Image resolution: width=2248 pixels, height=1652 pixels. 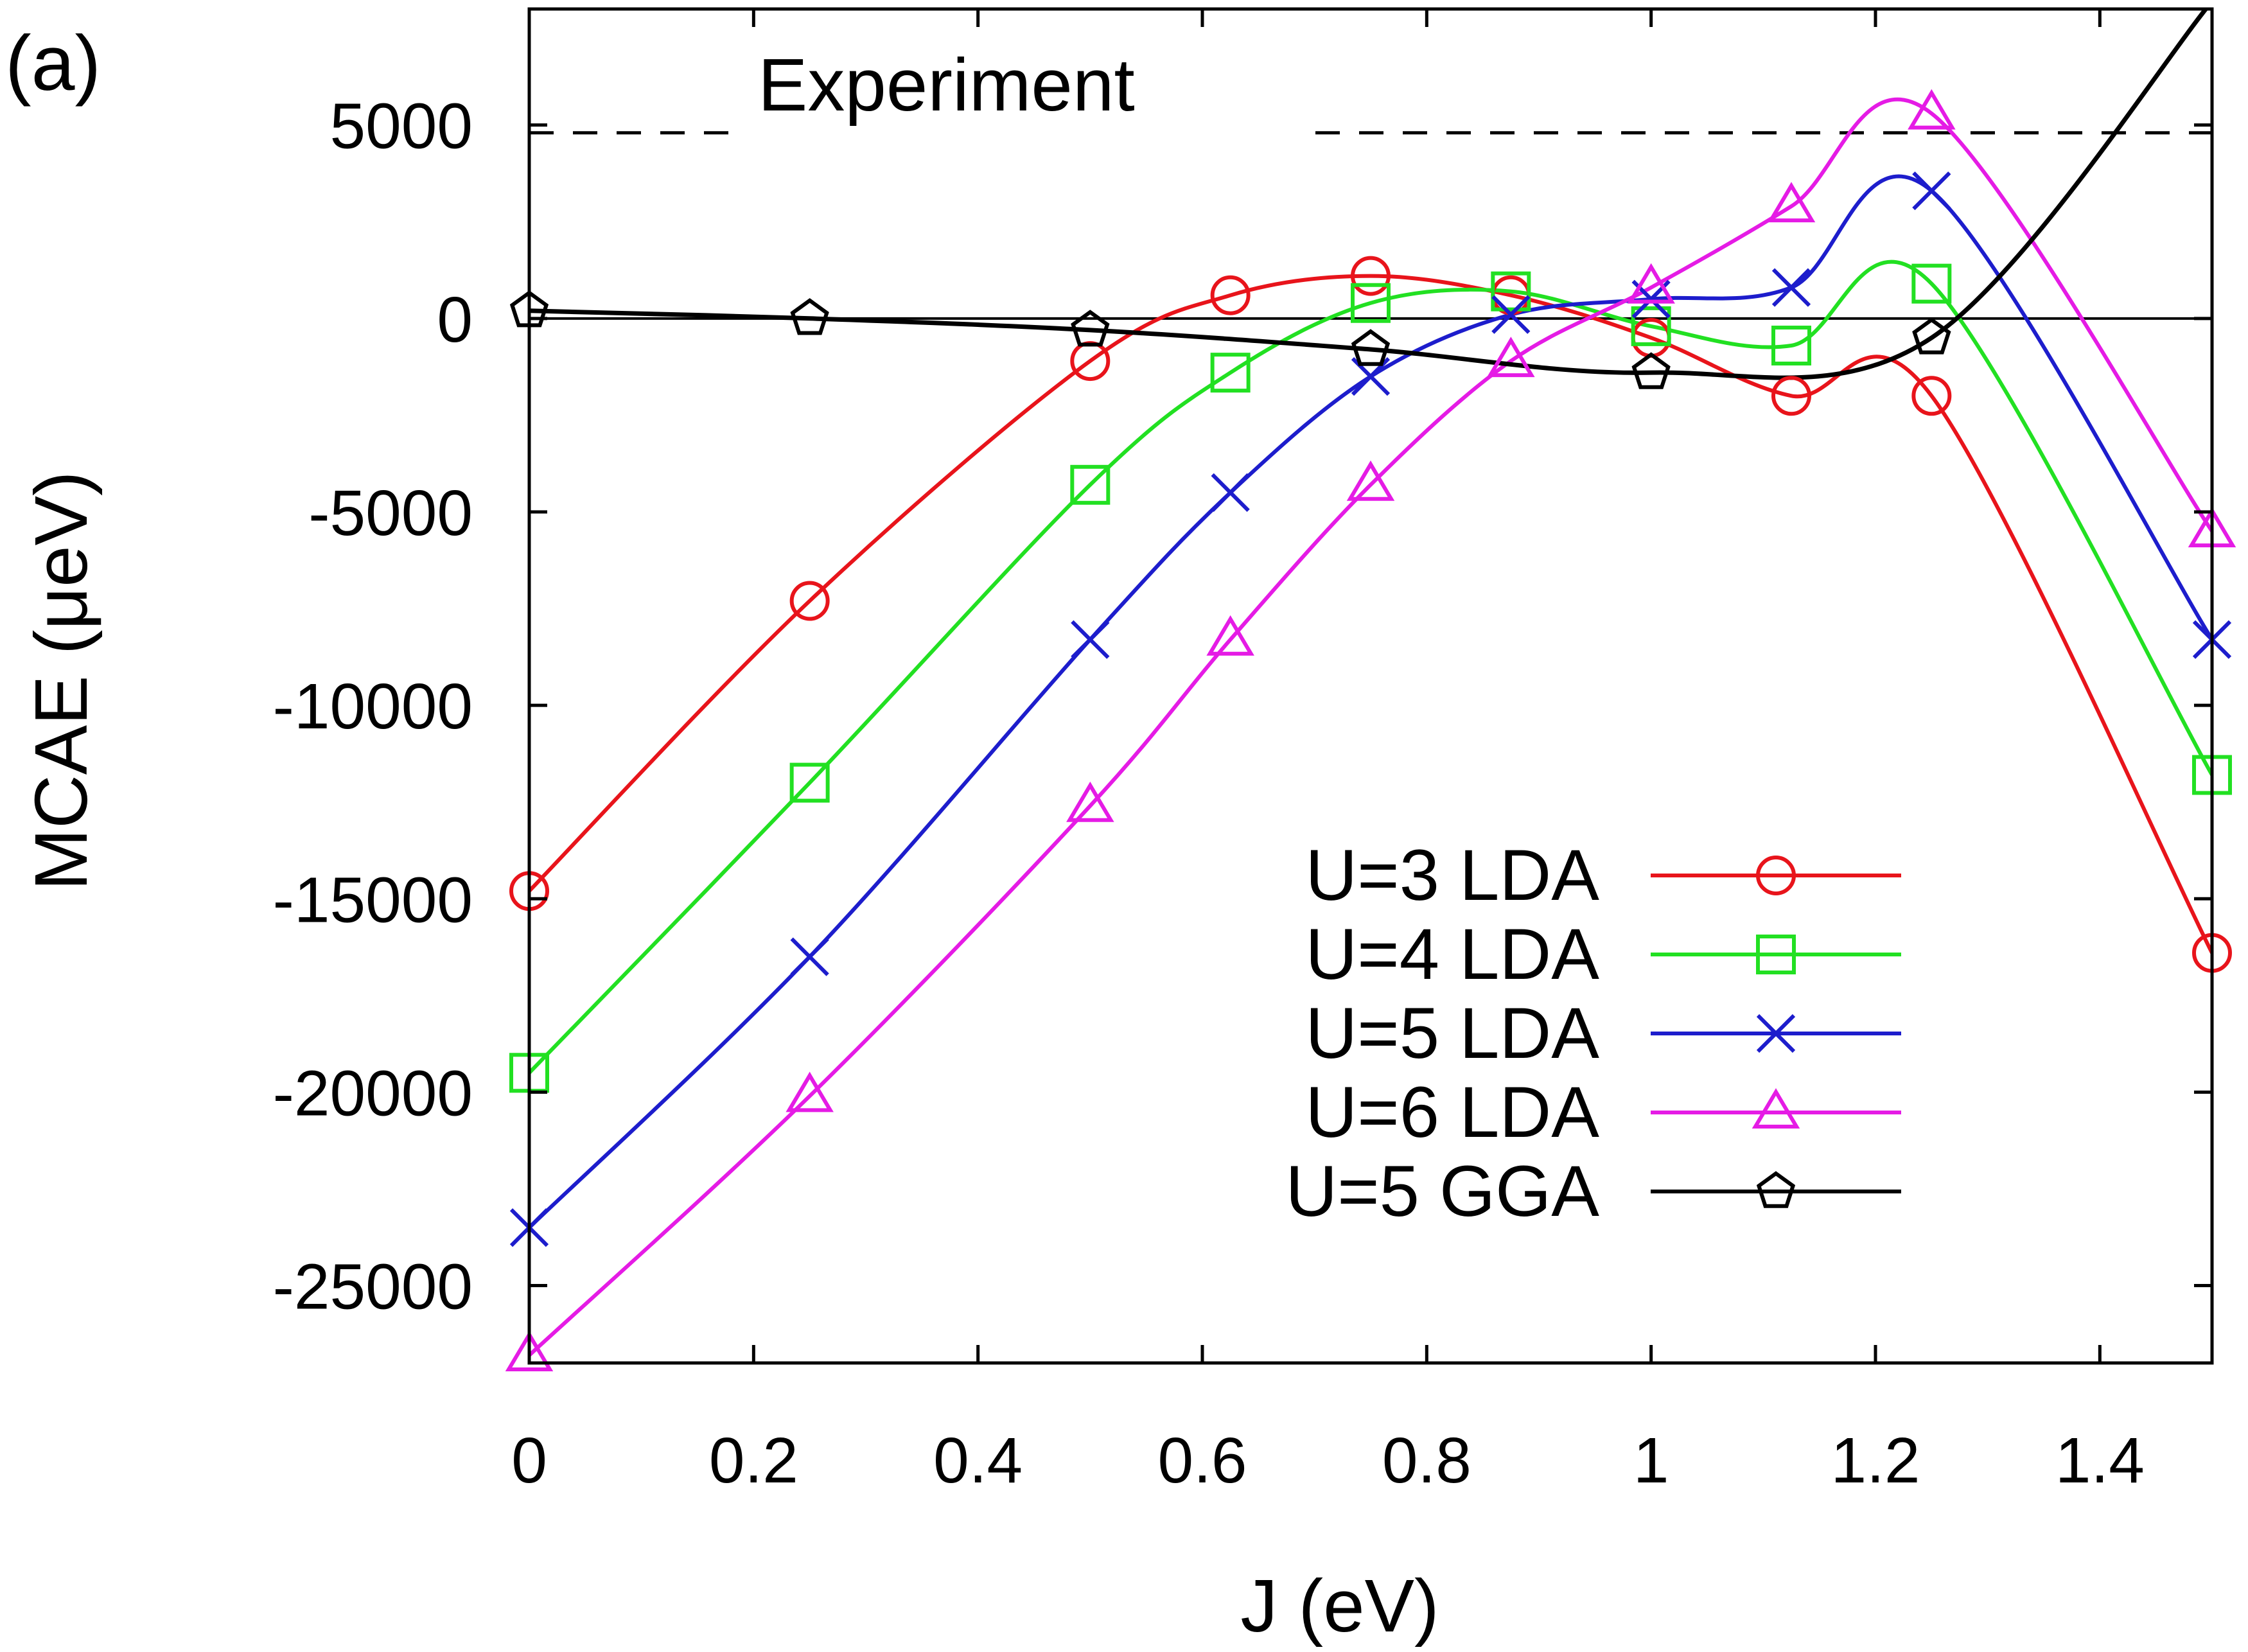 What do you see at coordinates (1442, 1191) in the screenshot?
I see `legend-label-u-5-gga: U=5 GGA` at bounding box center [1442, 1191].